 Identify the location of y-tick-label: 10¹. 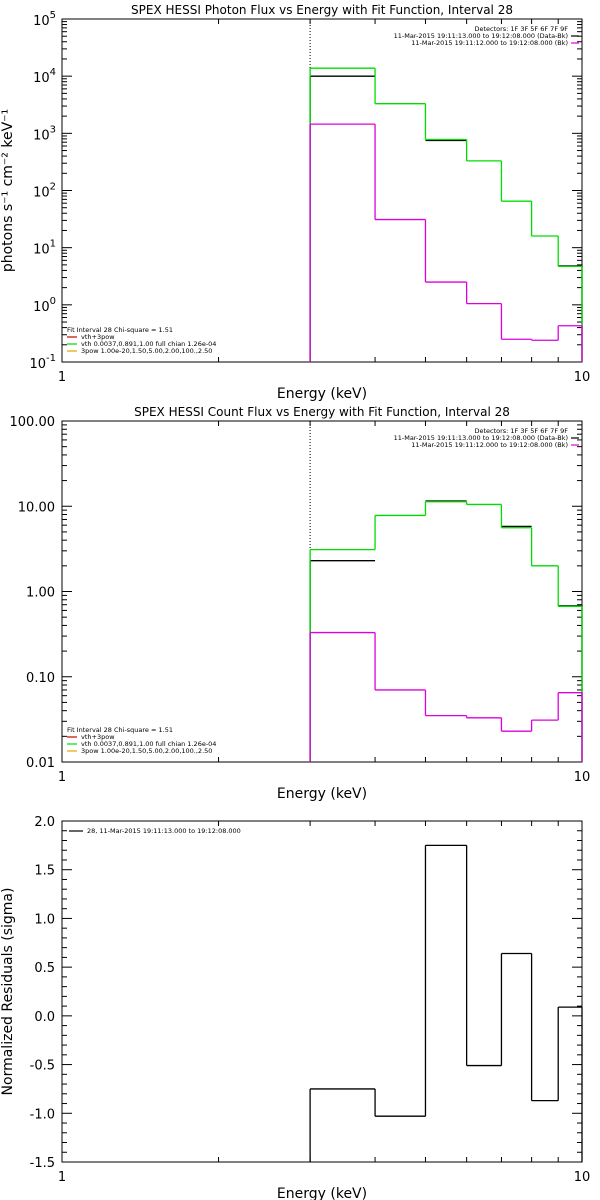
(44, 248).